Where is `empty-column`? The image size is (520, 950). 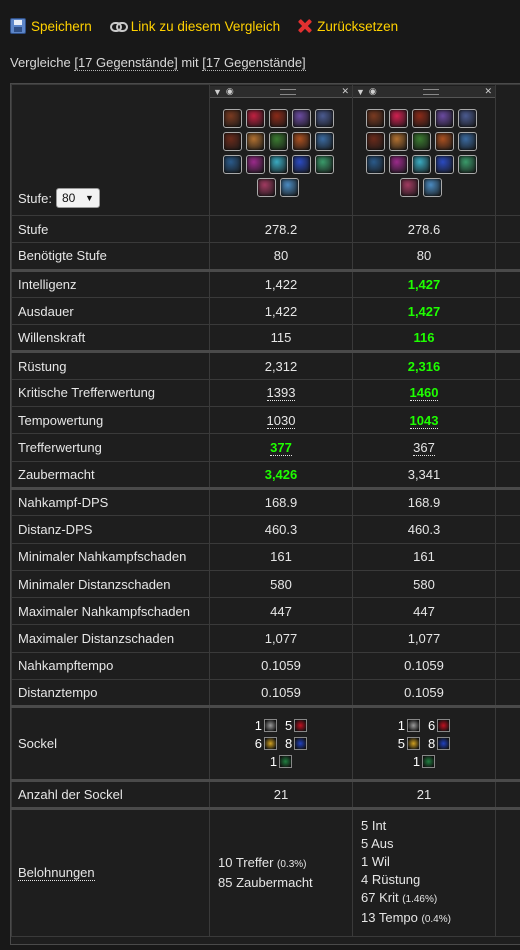
empty-column is located at coordinates (507, 150).